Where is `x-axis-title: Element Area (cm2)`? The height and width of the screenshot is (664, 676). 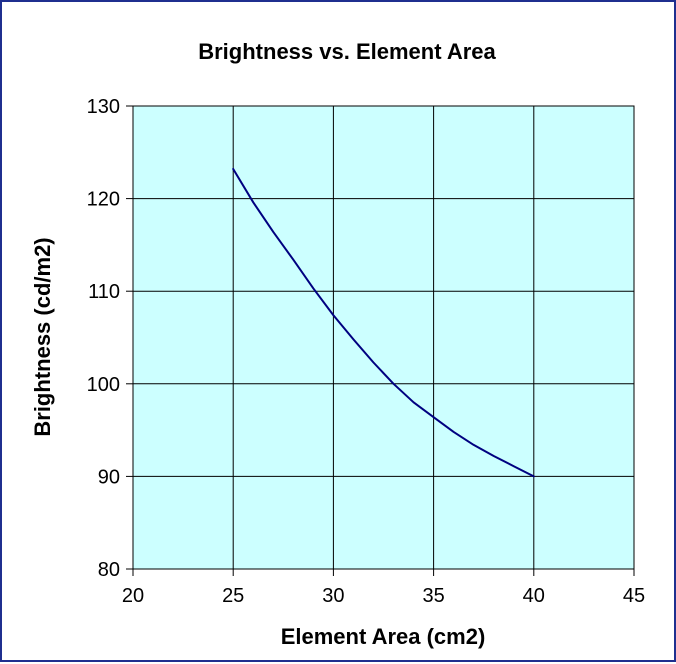 x-axis-title: Element Area (cm2) is located at coordinates (383, 636).